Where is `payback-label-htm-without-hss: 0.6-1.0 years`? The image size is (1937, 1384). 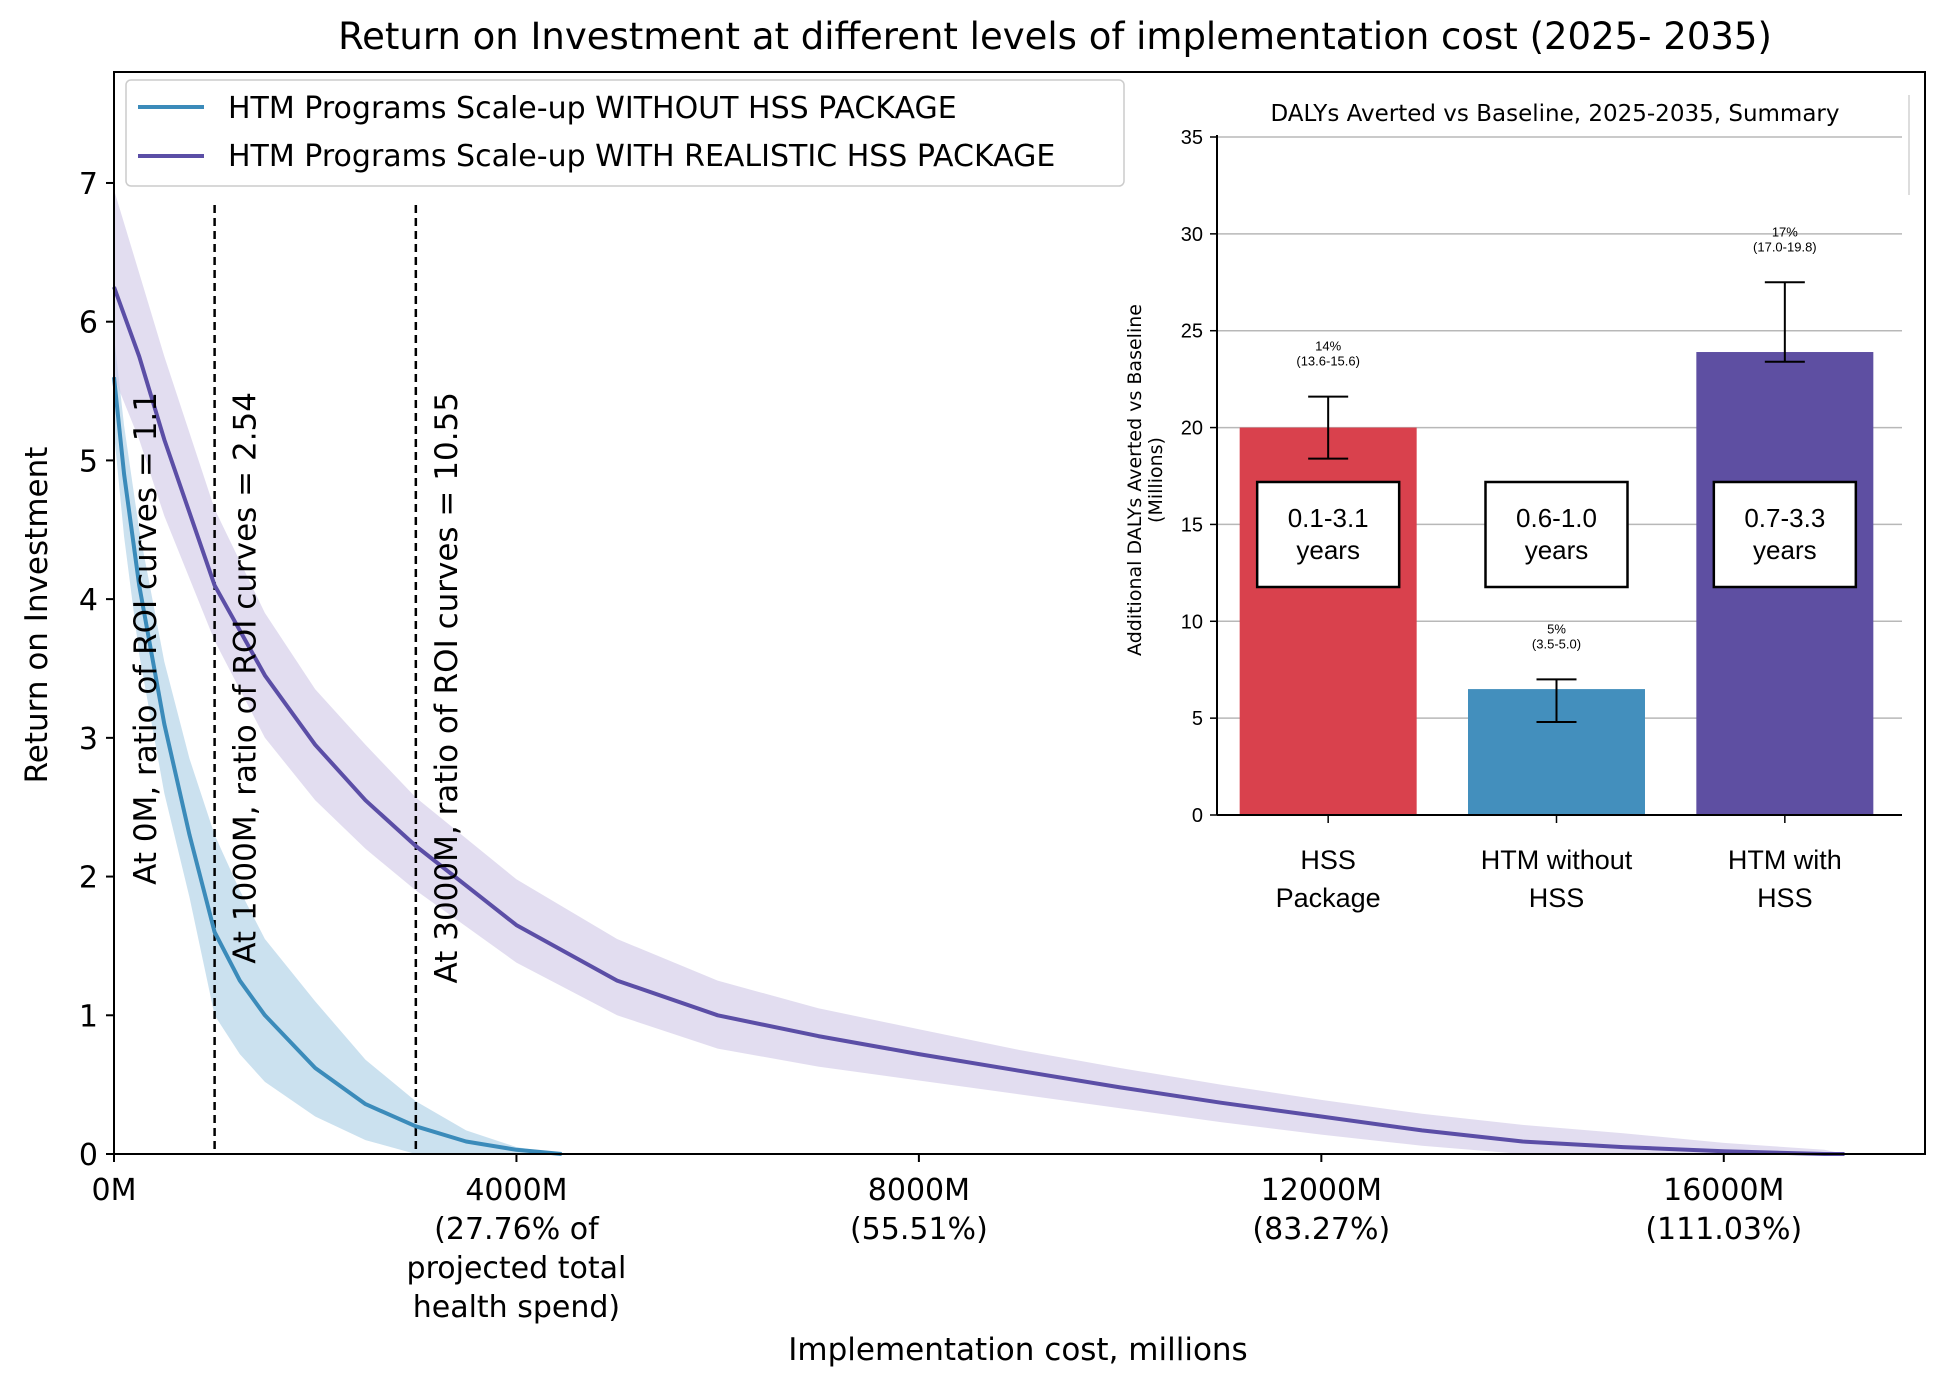 payback-label-htm-without-hss: 0.6-1.0 years is located at coordinates (1556, 534).